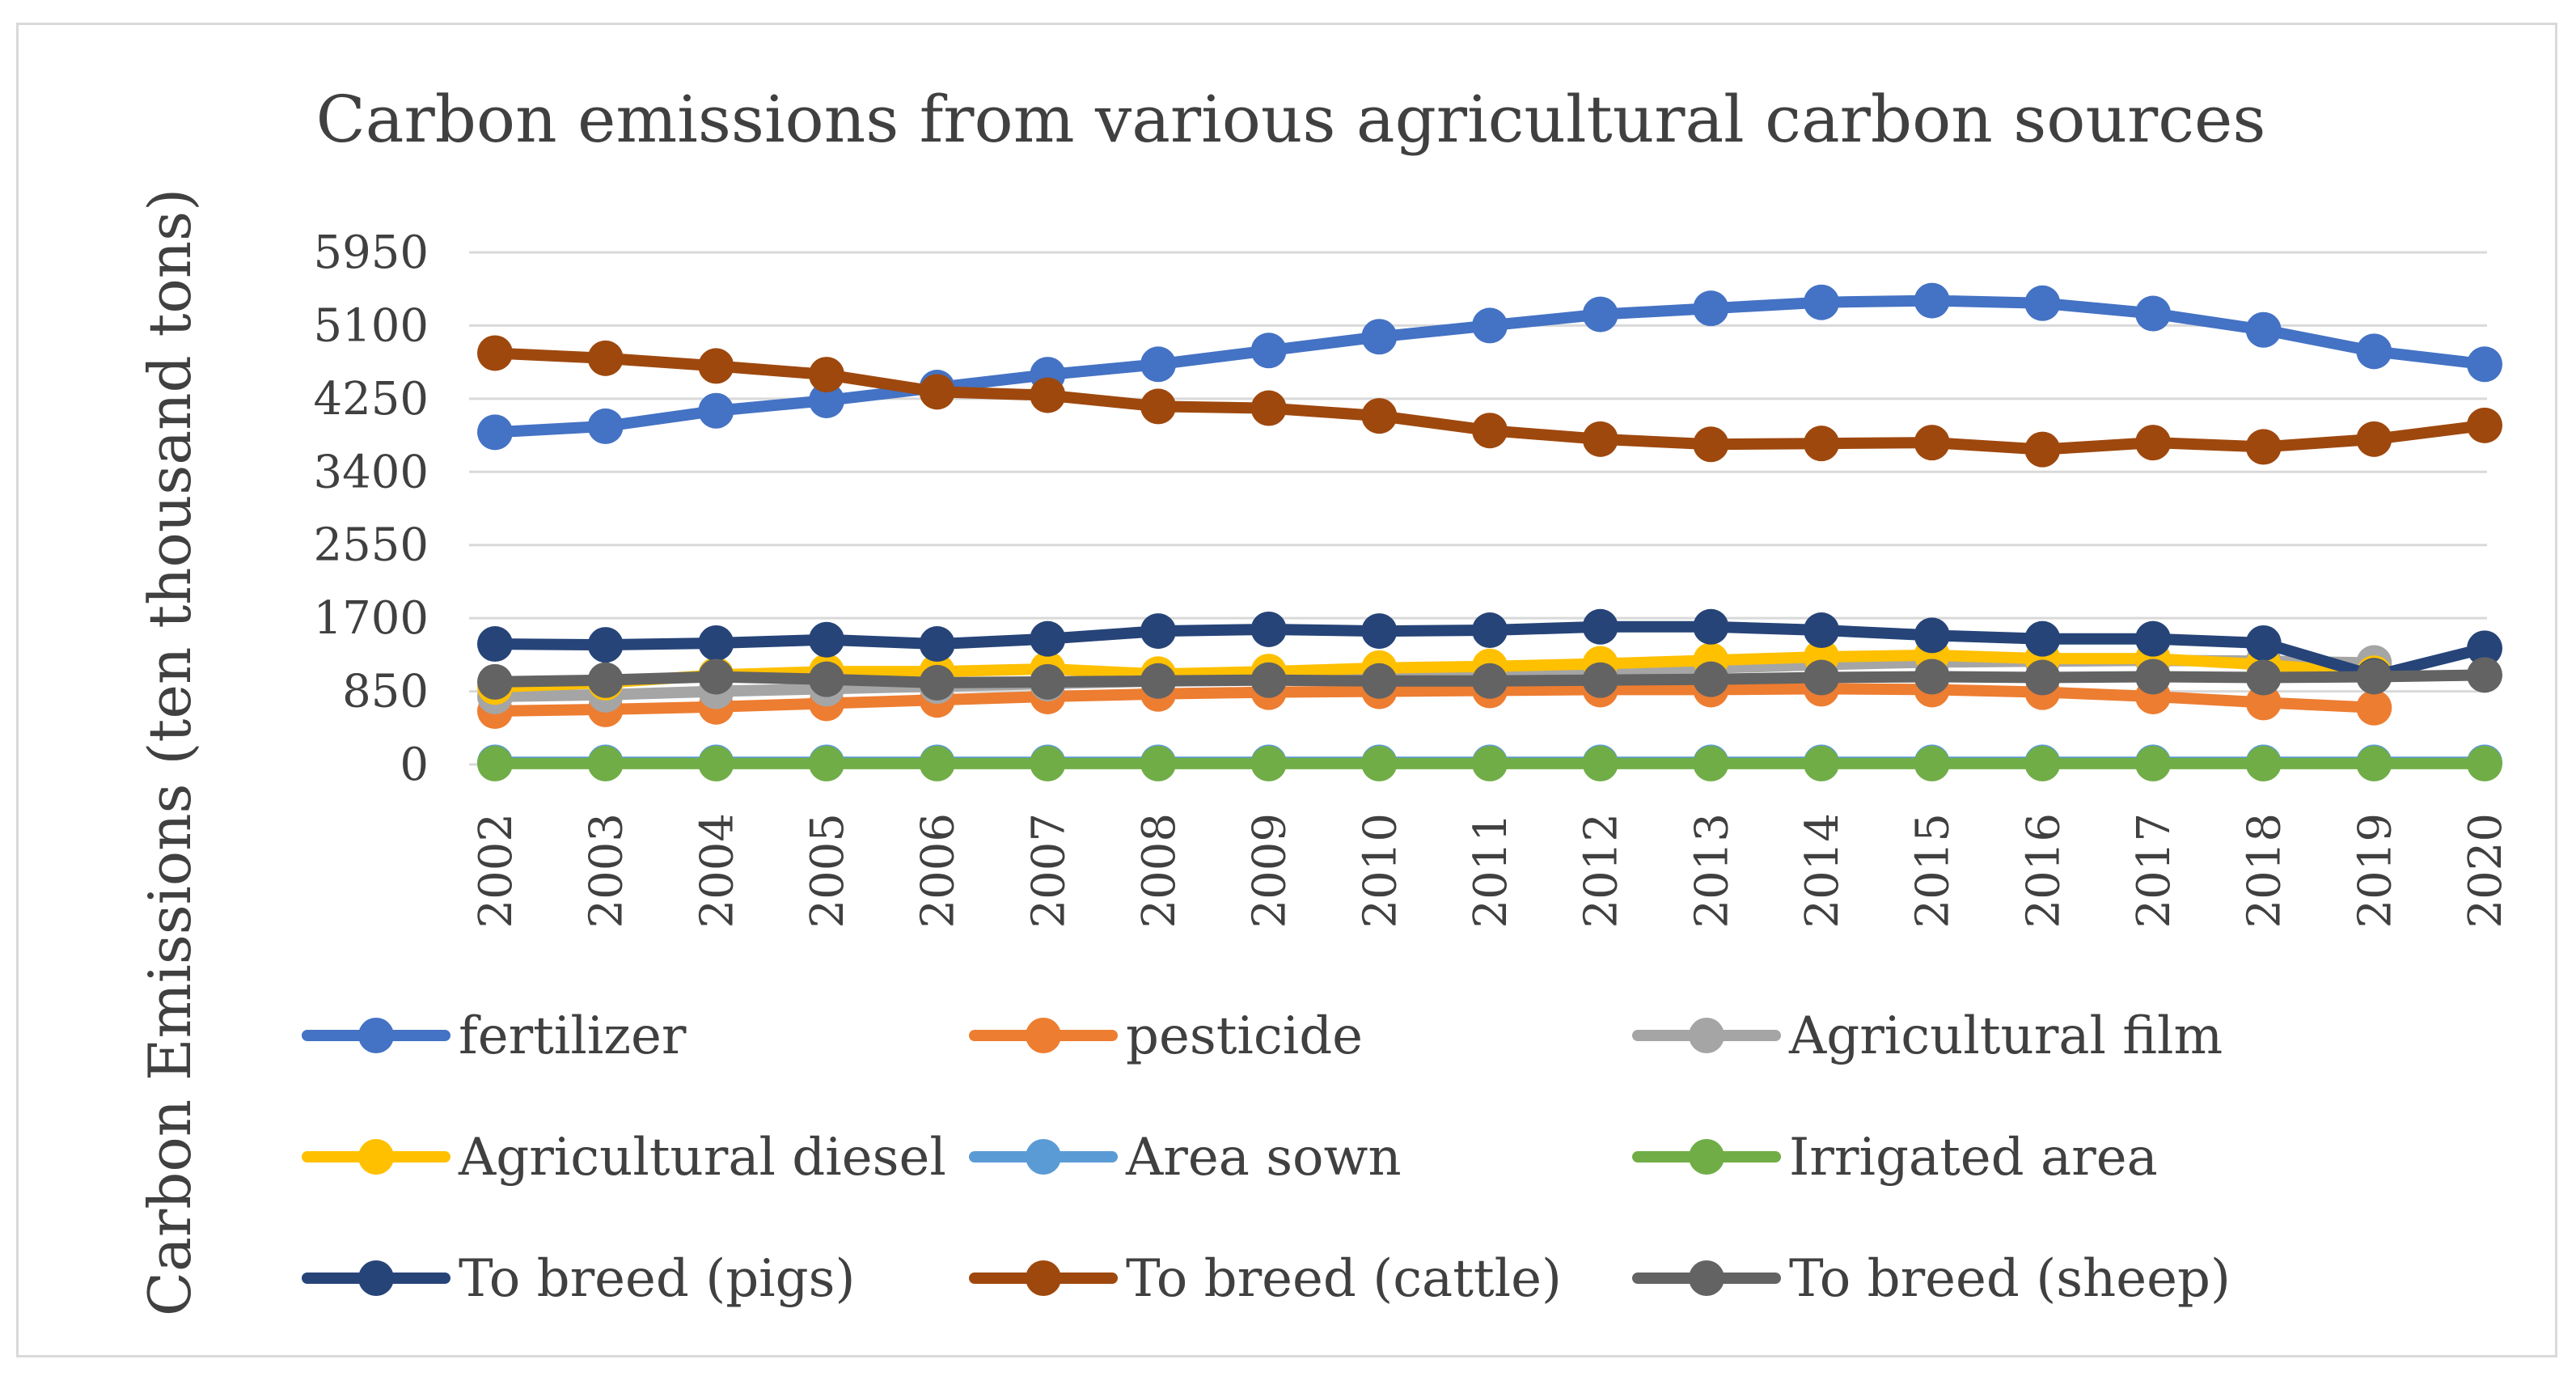 The height and width of the screenshot is (1389, 2576). Describe the element at coordinates (702, 1158) in the screenshot. I see `legend-label: Agricultural diesel` at that location.